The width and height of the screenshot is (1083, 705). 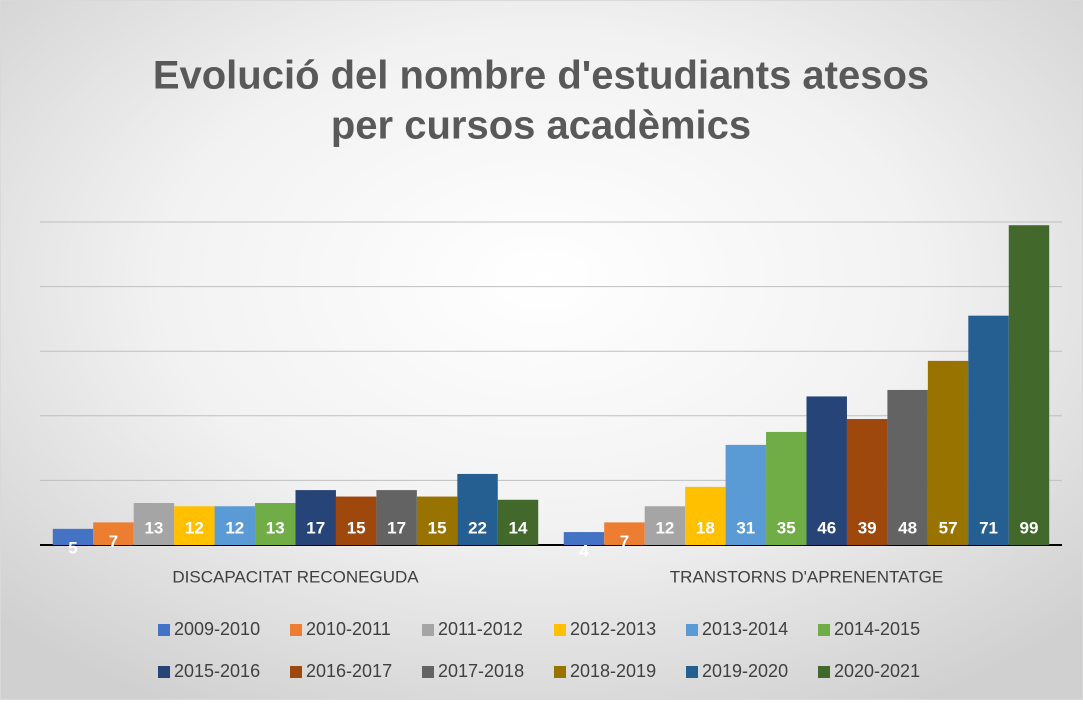 I want to click on legend-label: 2014-2015, so click(x=877, y=629).